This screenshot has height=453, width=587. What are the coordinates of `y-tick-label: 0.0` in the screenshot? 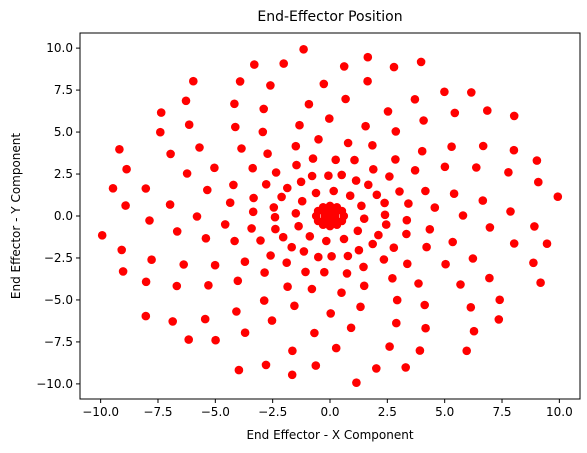 It's located at (63, 216).